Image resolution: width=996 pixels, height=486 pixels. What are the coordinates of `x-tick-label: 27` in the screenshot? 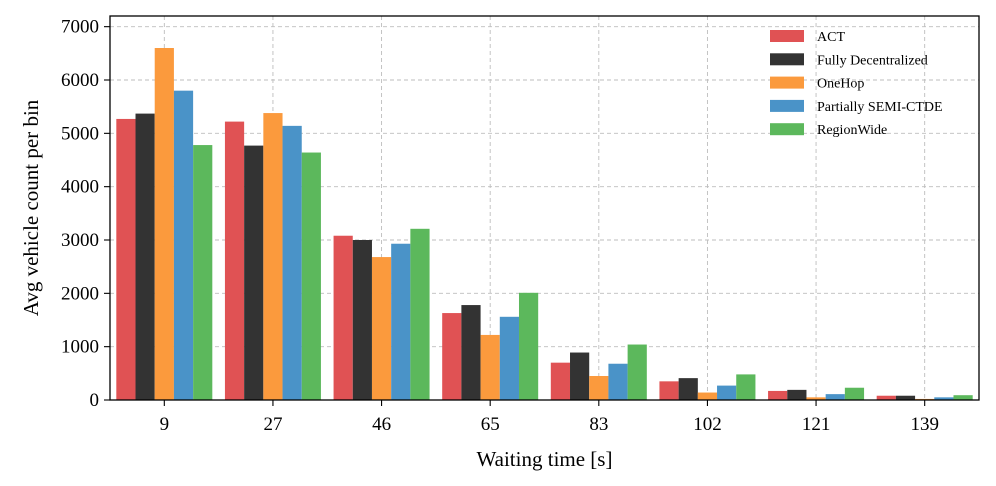 It's located at (272, 424).